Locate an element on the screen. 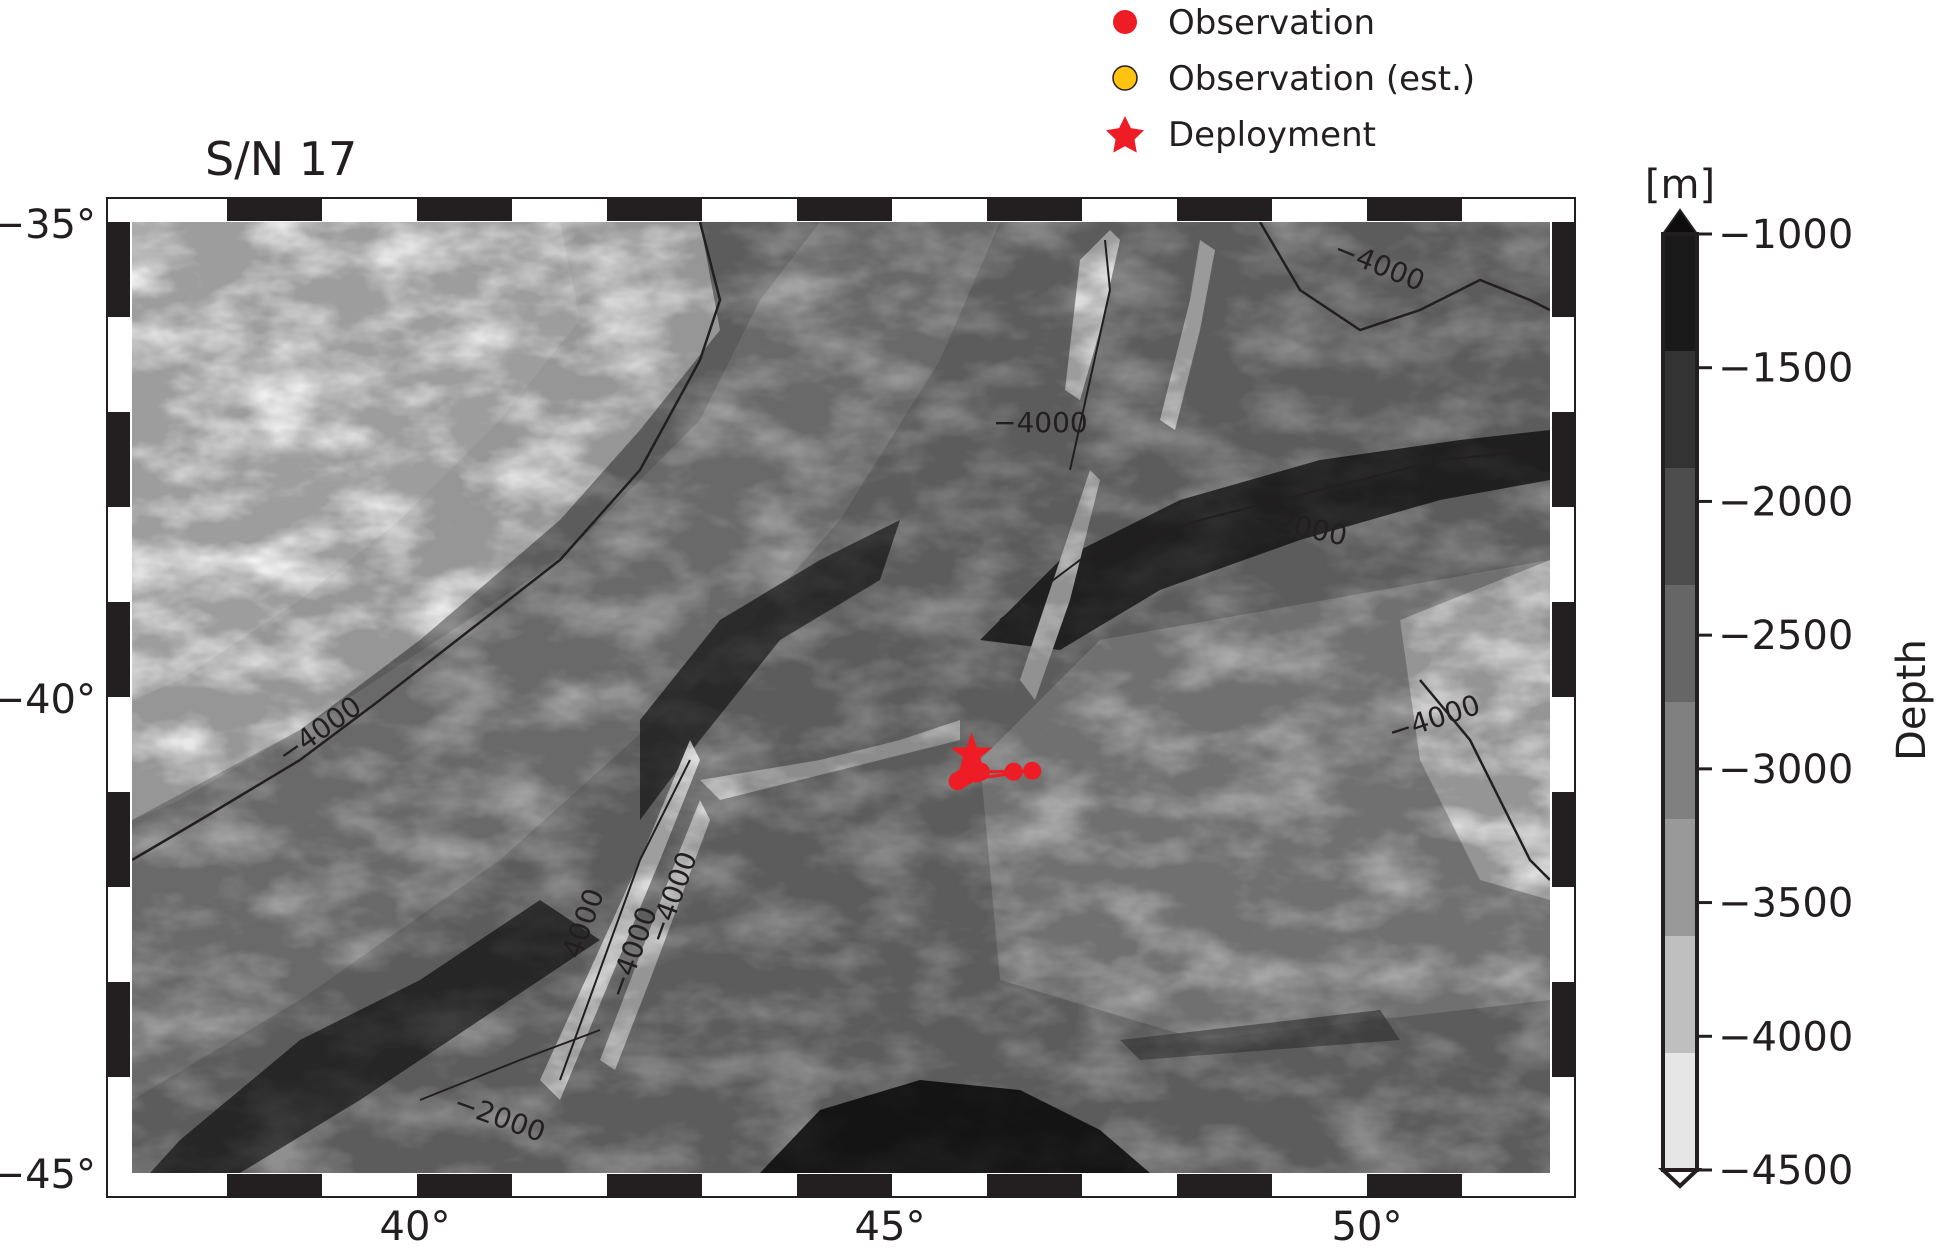 The image size is (1950, 1252). observation-est-legend-marker is located at coordinates (1125, 78).